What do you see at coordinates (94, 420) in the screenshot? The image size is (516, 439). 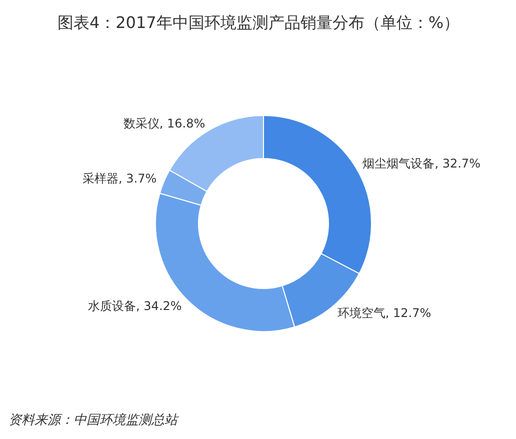 I see `text: 资料来源：中国环境监测总站` at bounding box center [94, 420].